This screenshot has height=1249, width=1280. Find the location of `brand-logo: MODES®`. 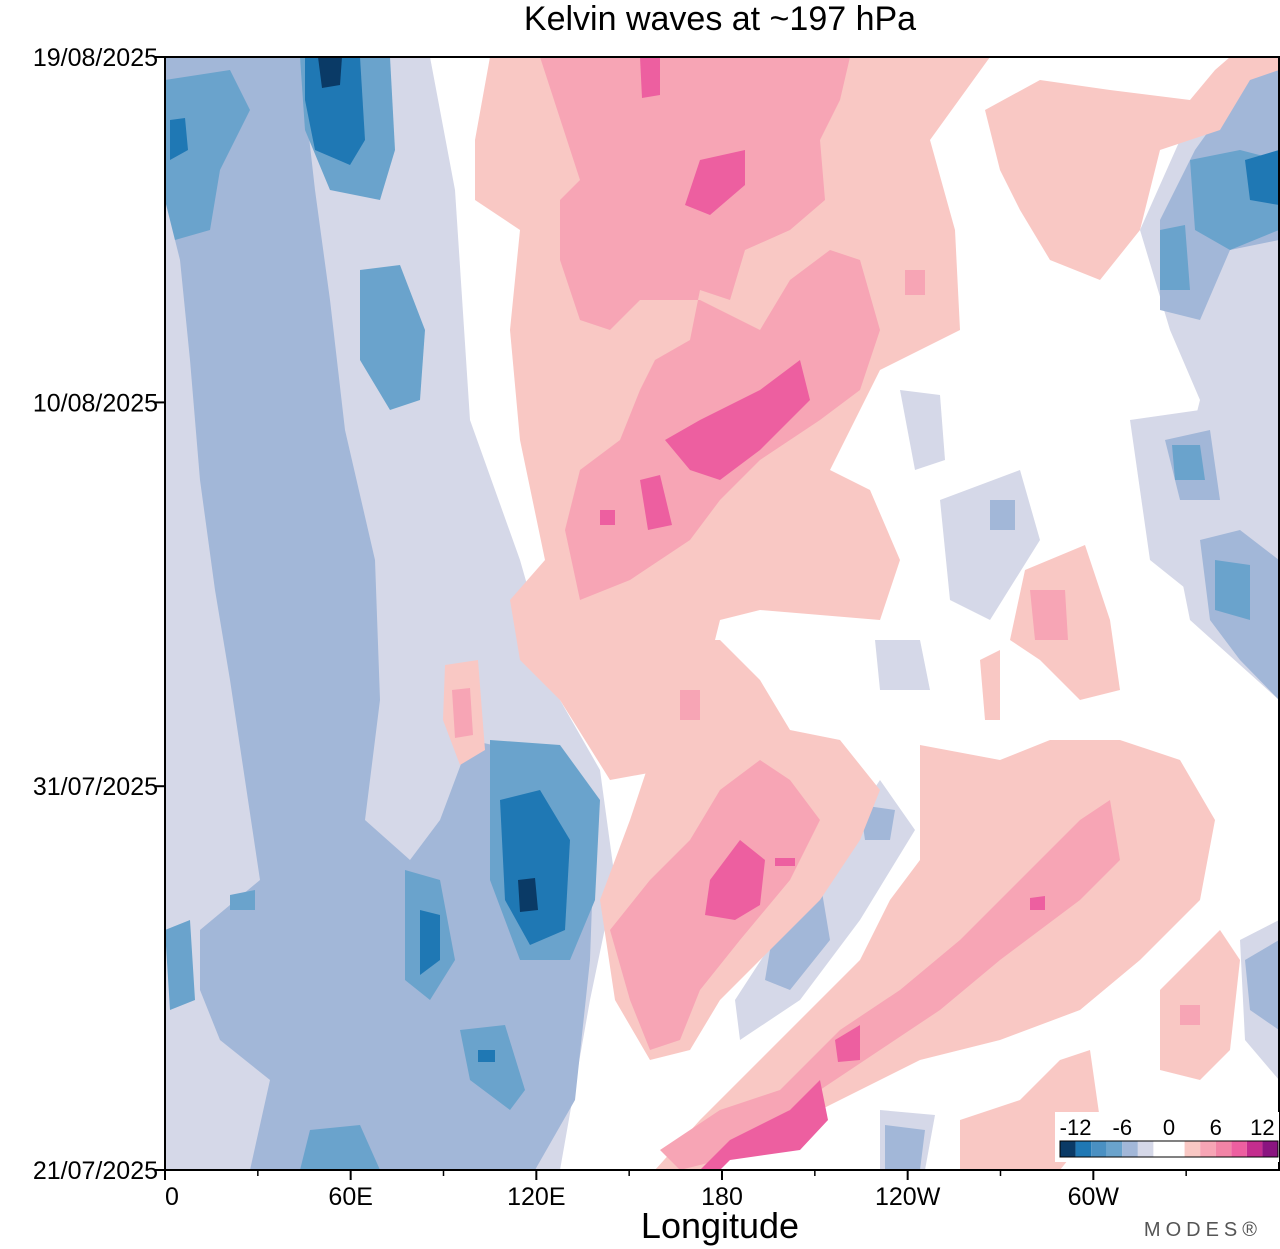

brand-logo: MODES® is located at coordinates (1203, 1230).